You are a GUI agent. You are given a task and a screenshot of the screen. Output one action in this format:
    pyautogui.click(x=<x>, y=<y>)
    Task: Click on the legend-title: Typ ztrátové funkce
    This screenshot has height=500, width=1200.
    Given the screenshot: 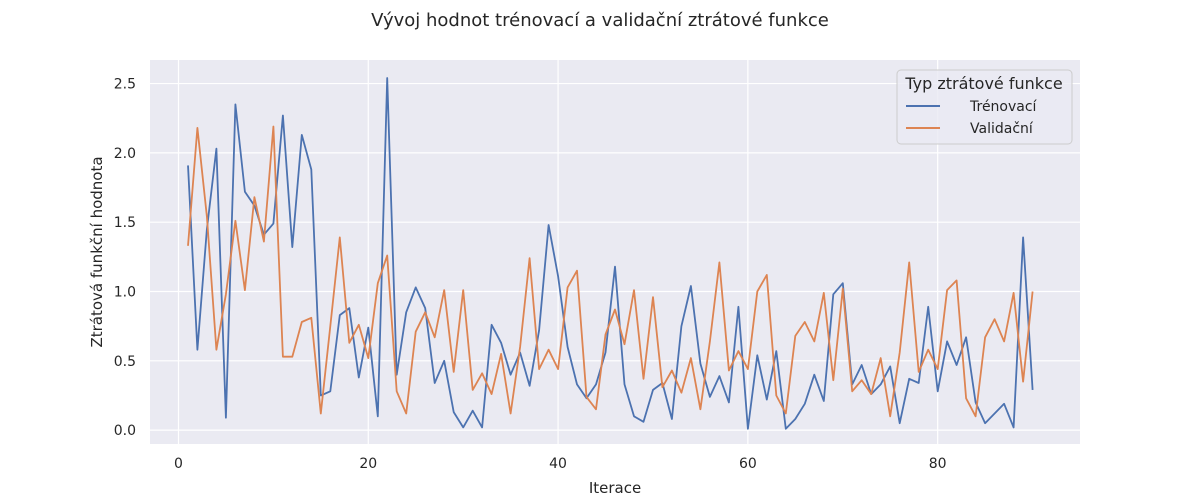 What is the action you would take?
    pyautogui.click(x=983, y=83)
    